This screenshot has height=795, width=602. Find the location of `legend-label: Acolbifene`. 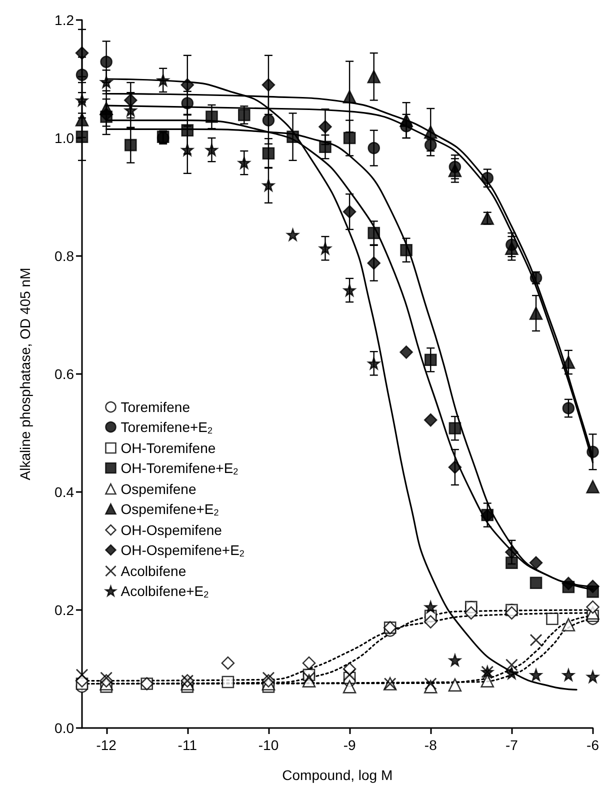

legend-label: Acolbifene is located at coordinates (153, 571).